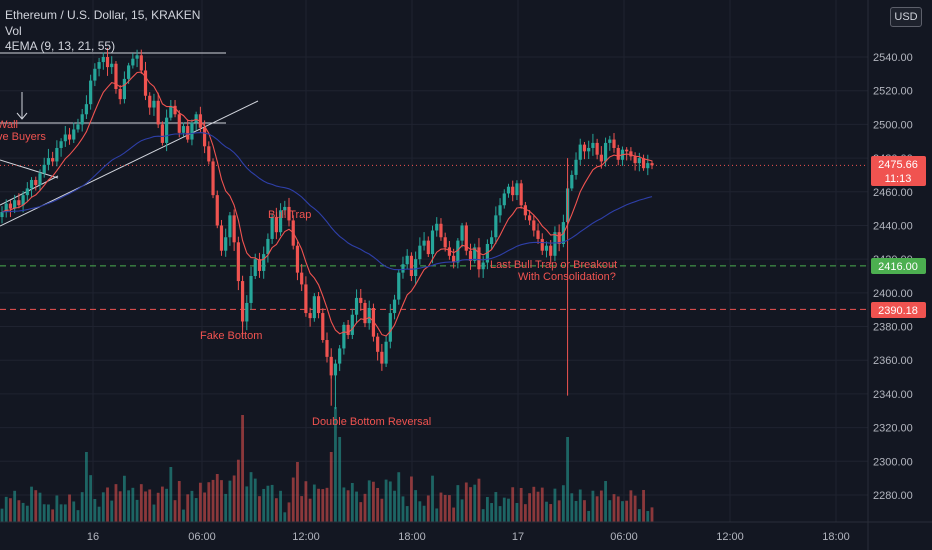  What do you see at coordinates (553, 265) in the screenshot?
I see `last-bull-trap-annotation: Last Bull Trap or Breakout` at bounding box center [553, 265].